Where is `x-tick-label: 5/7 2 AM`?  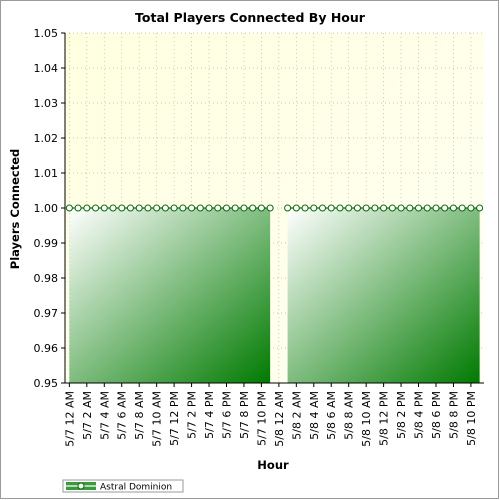 x-tick-label: 5/7 2 AM is located at coordinates (87, 415).